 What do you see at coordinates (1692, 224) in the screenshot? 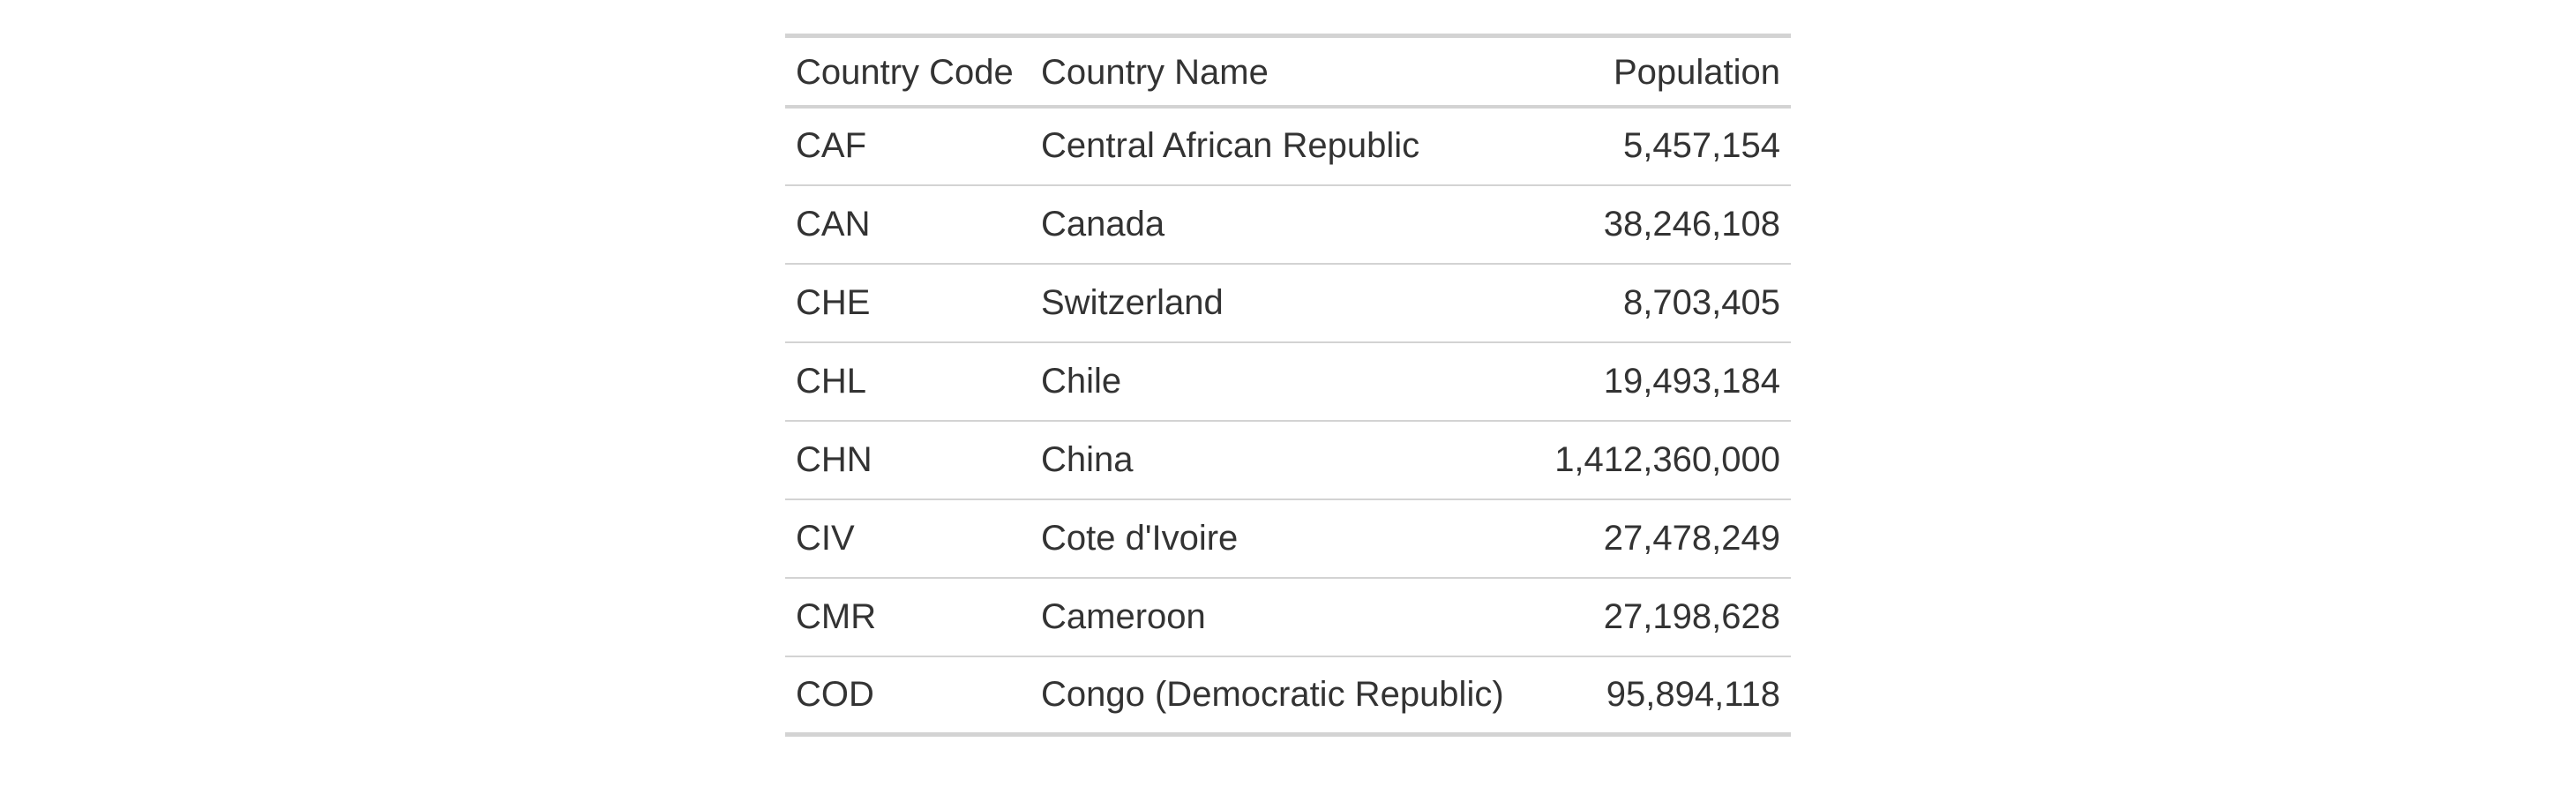
I see `cell-population: 38,246,108` at bounding box center [1692, 224].